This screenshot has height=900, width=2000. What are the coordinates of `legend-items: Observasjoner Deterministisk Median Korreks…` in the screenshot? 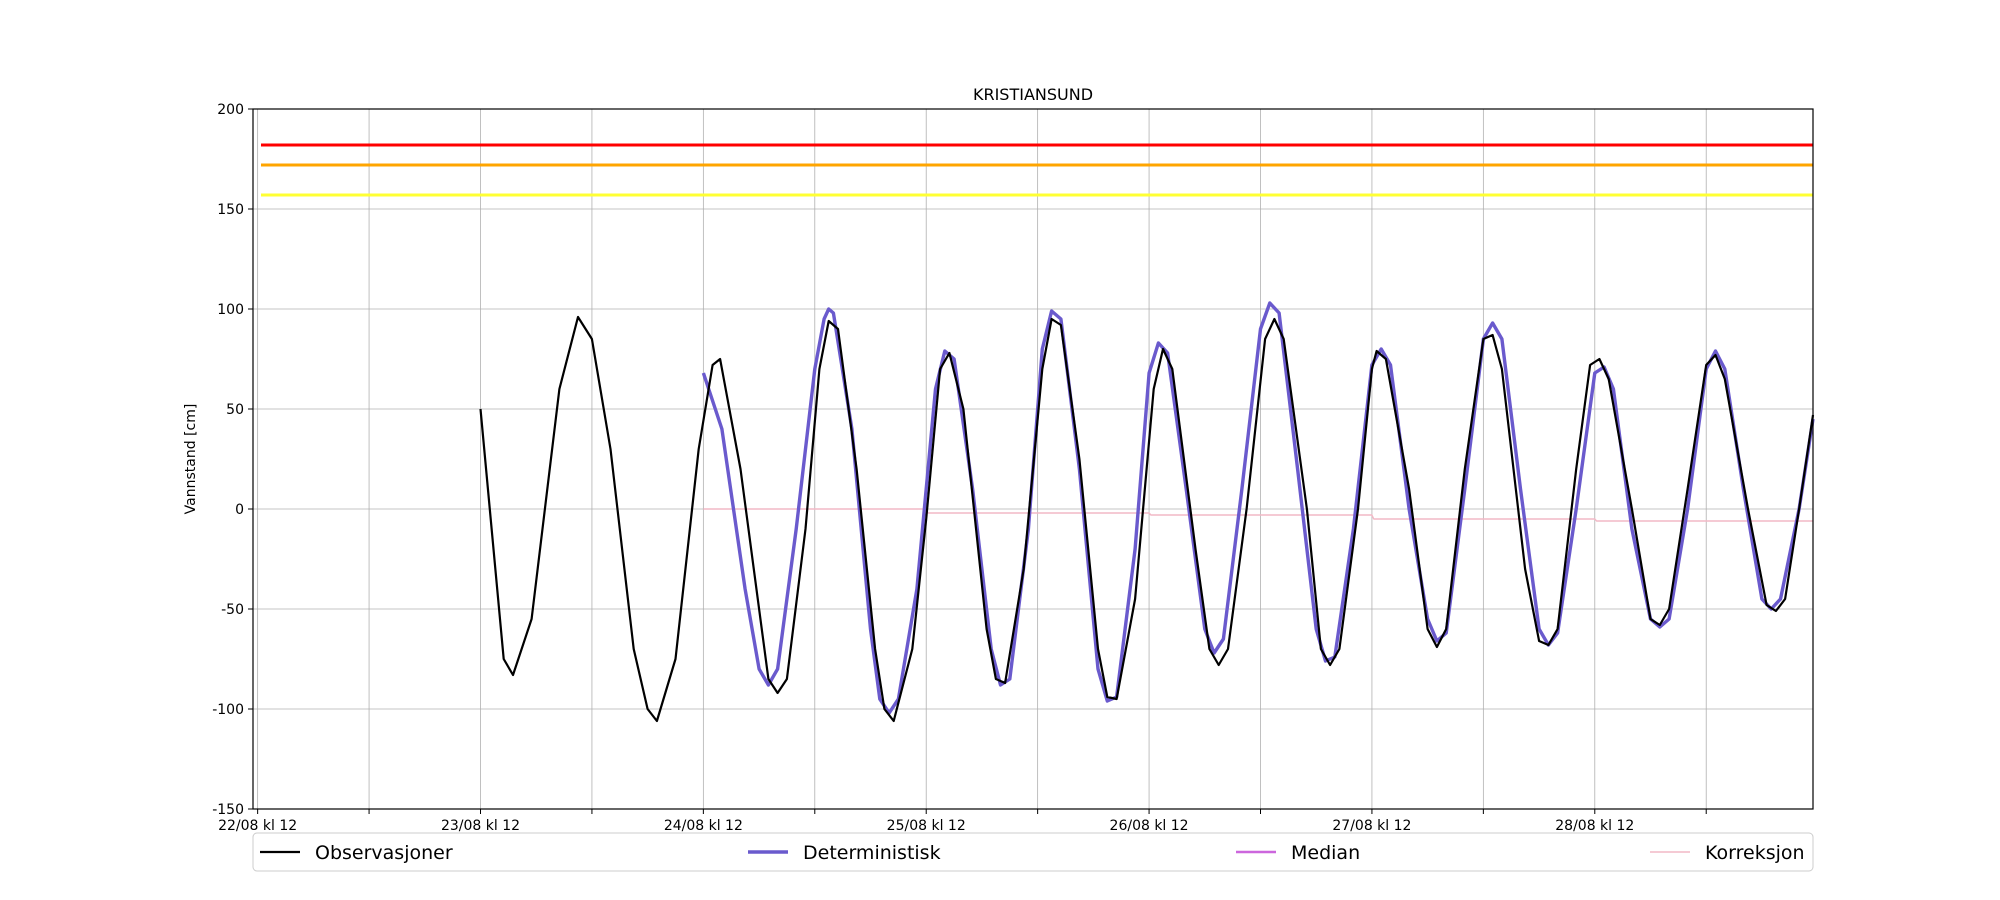 It's located at (1032, 853).